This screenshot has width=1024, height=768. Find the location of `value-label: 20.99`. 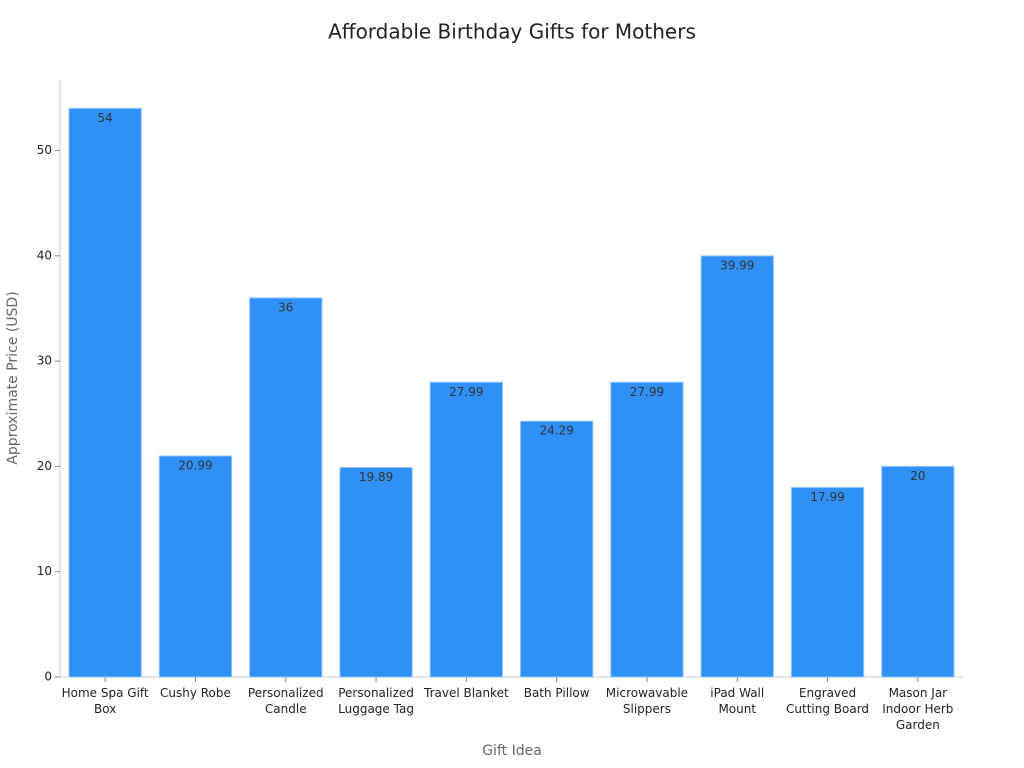

value-label: 20.99 is located at coordinates (195, 465).